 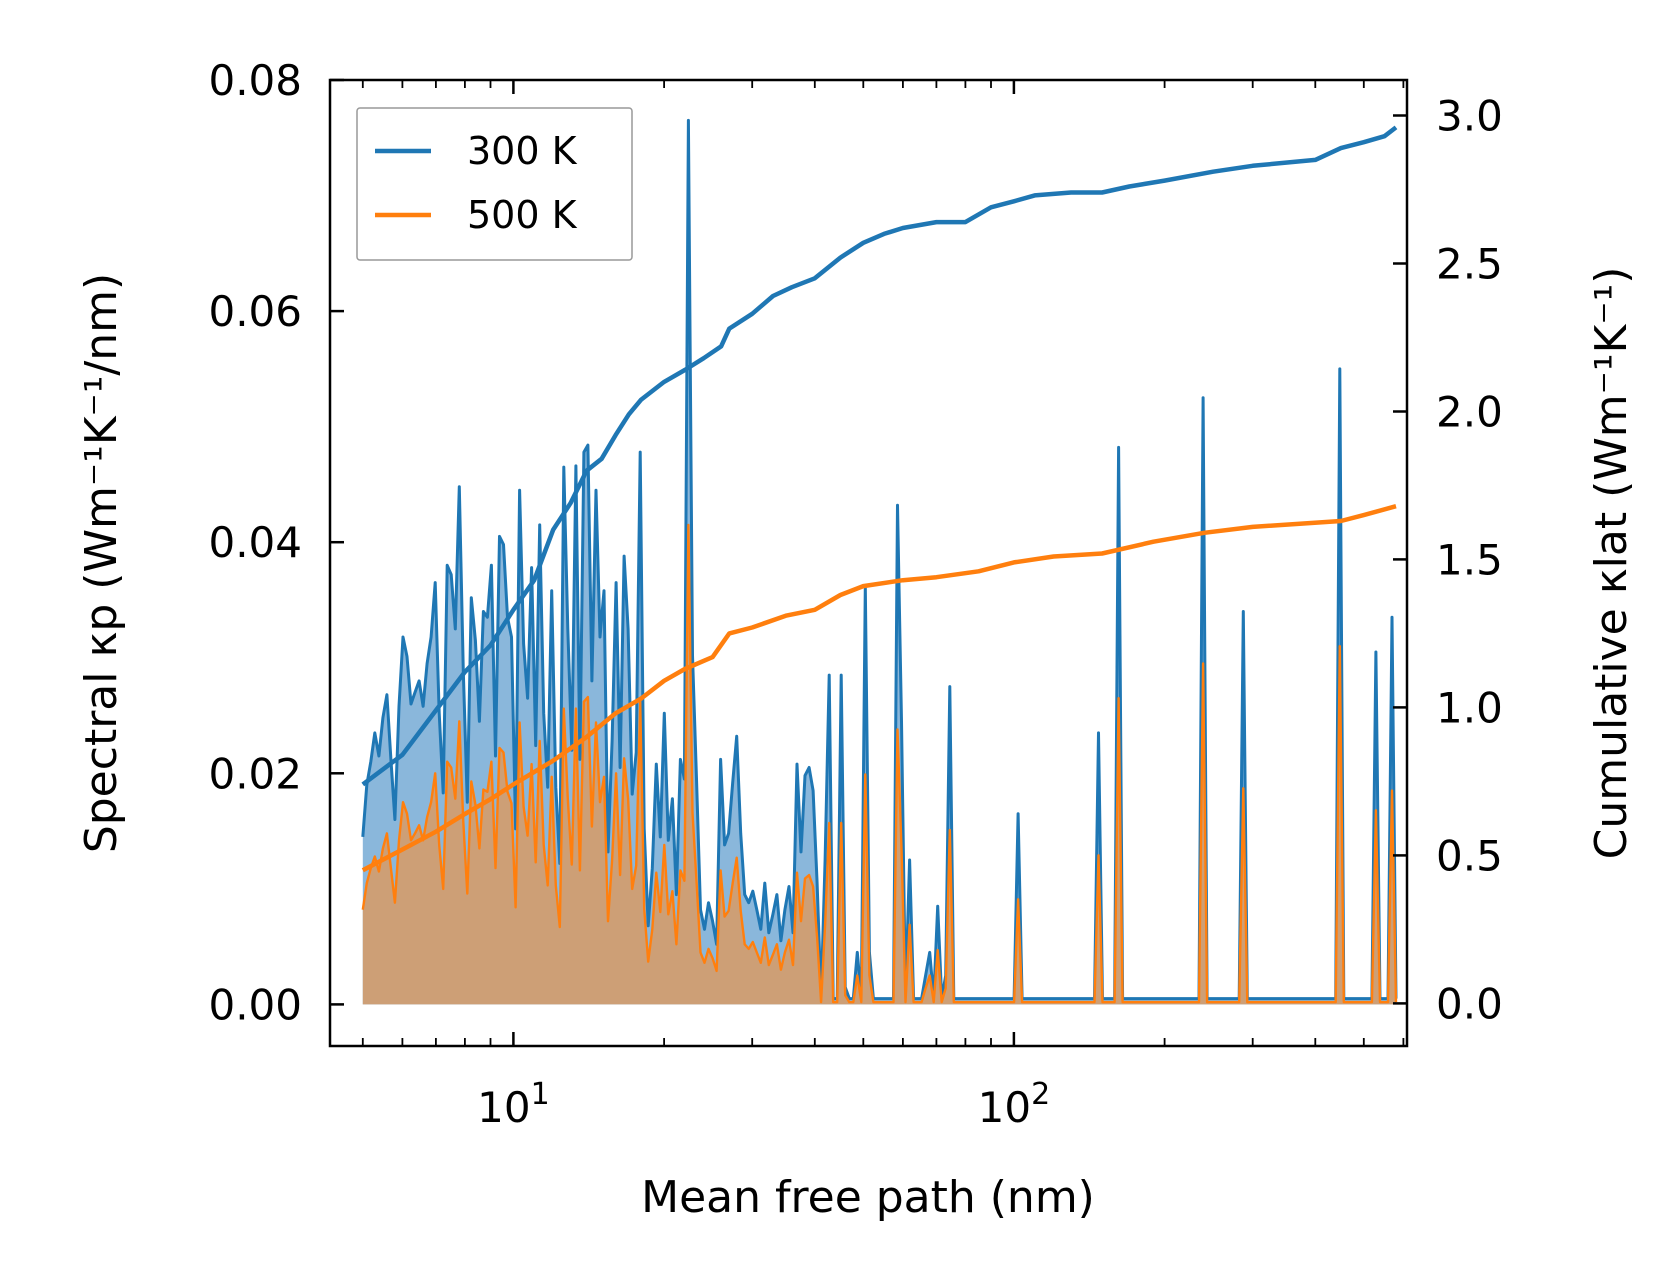 What do you see at coordinates (1014, 1104) in the screenshot?
I see `x-tick-label: 10²` at bounding box center [1014, 1104].